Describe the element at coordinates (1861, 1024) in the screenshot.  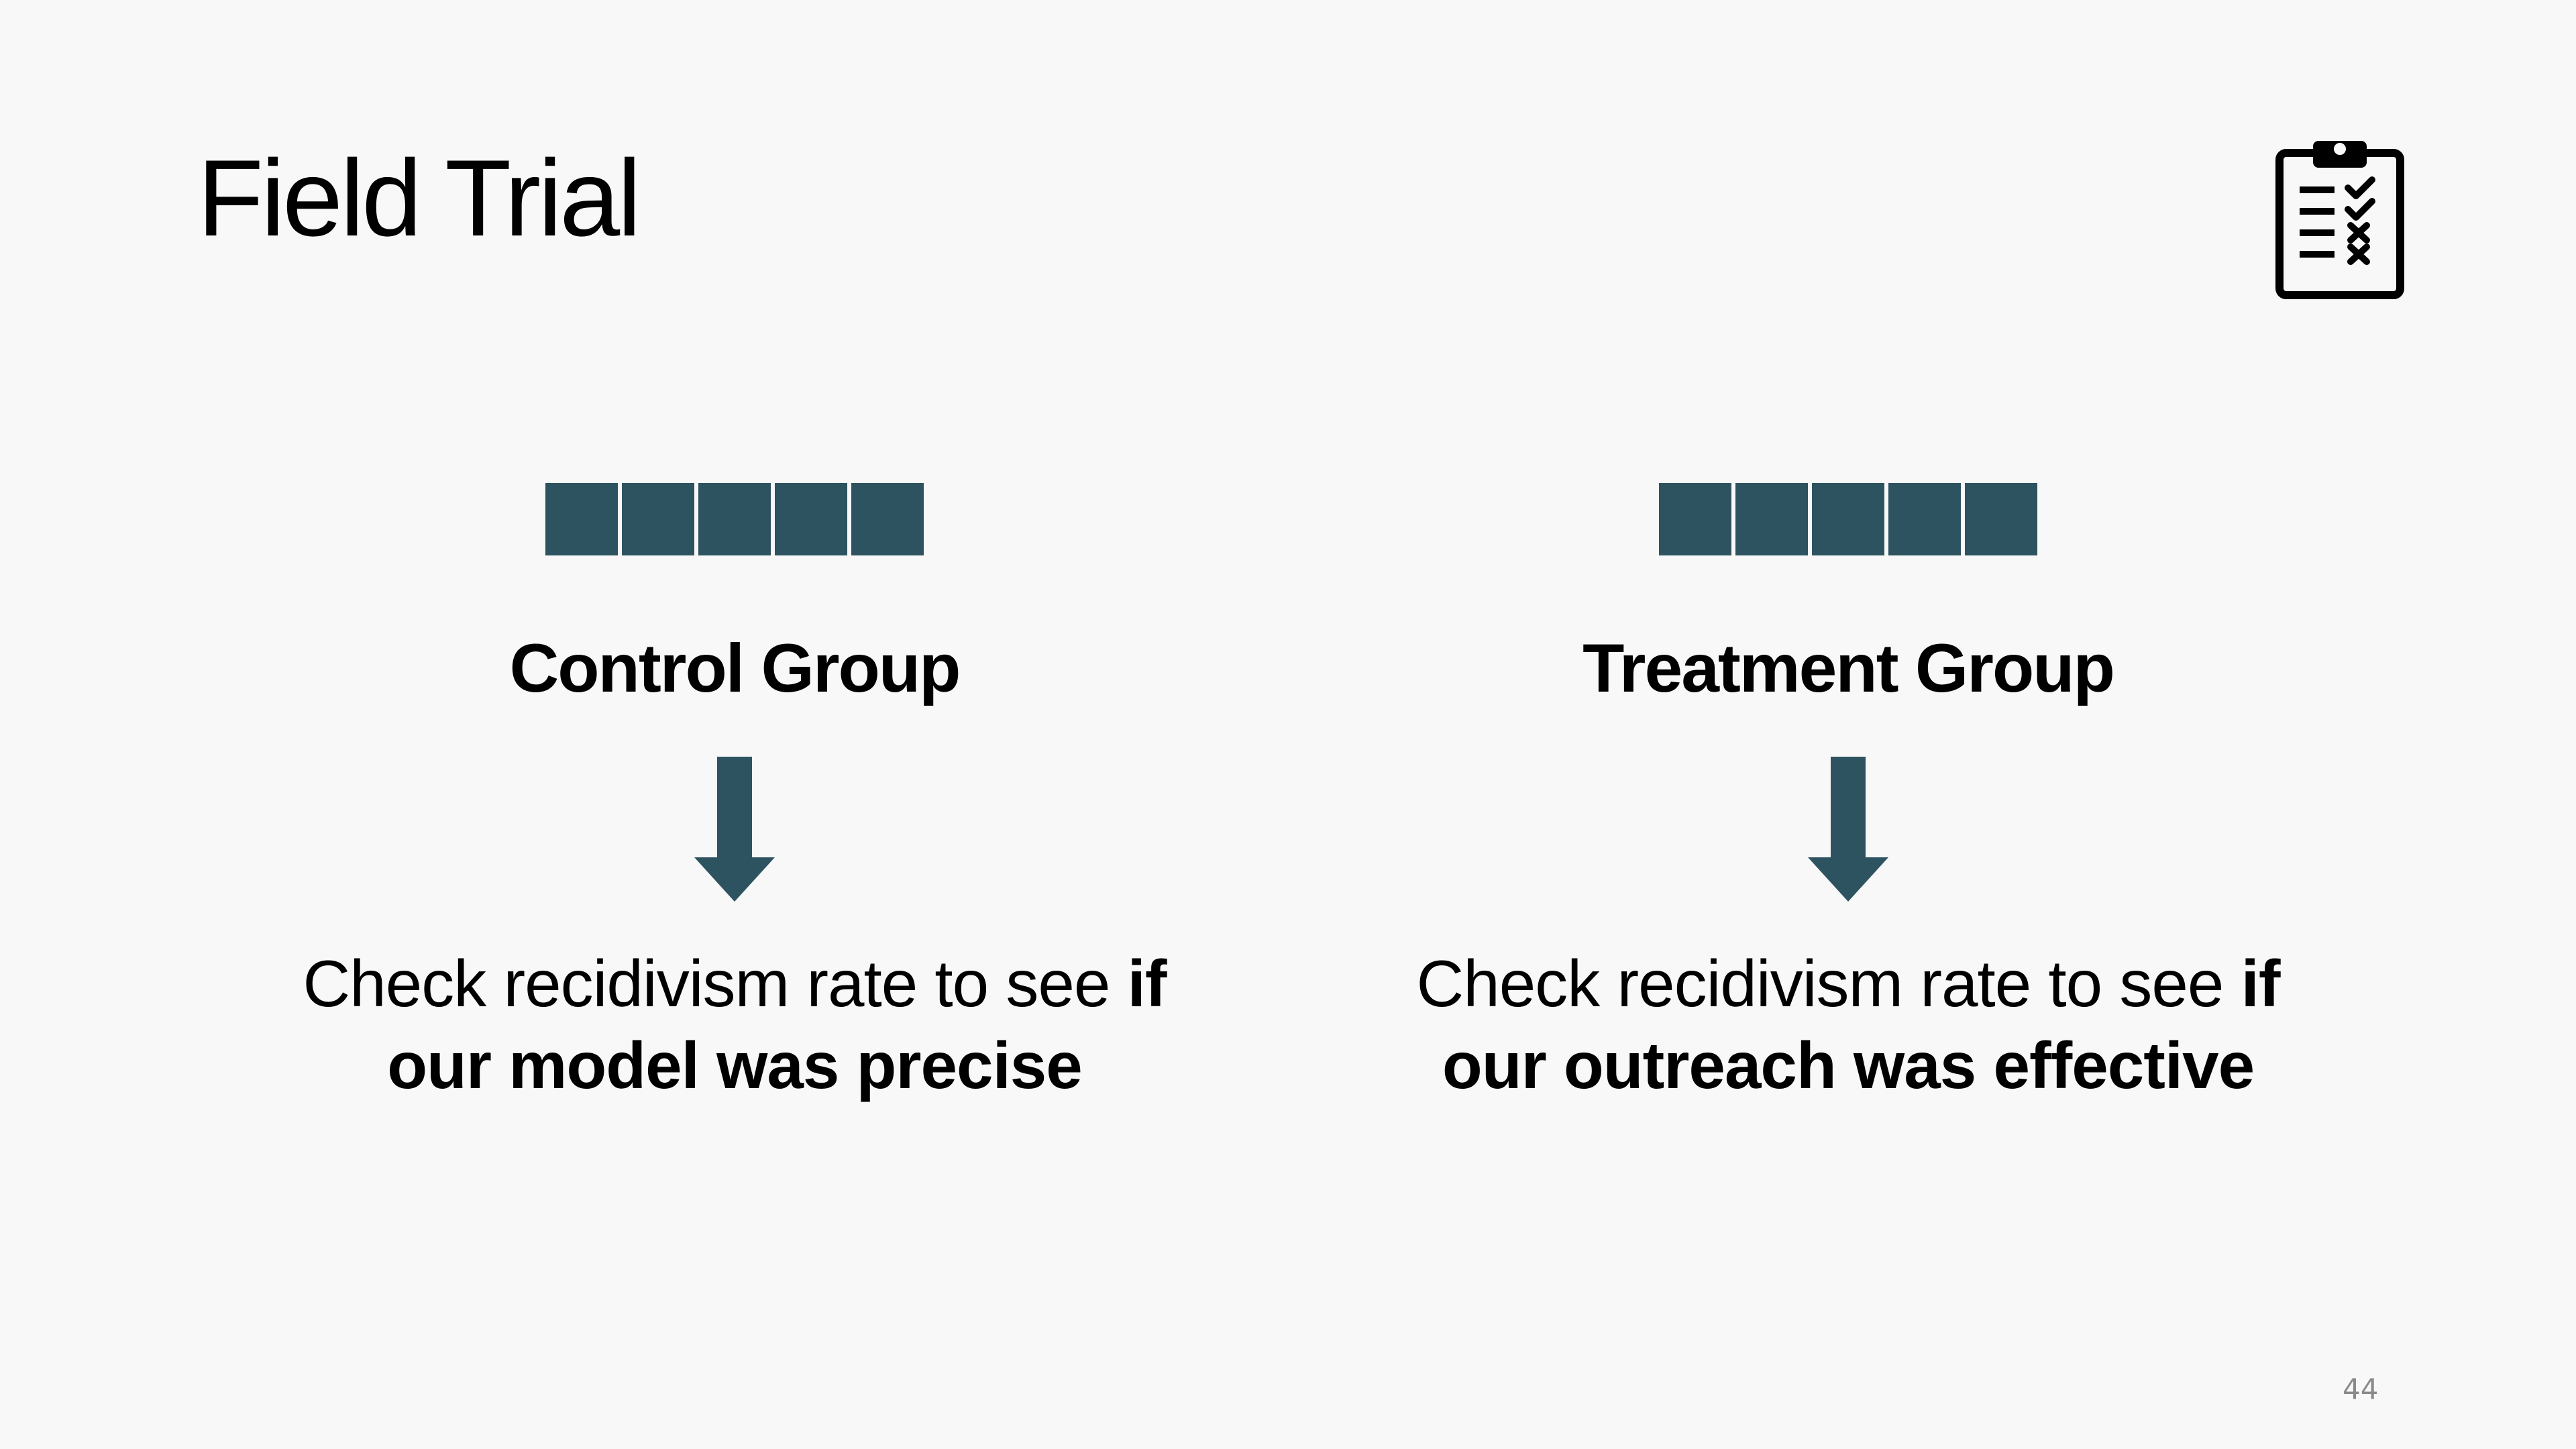
I see `description-bold-text: if our outreach was effective` at that location.